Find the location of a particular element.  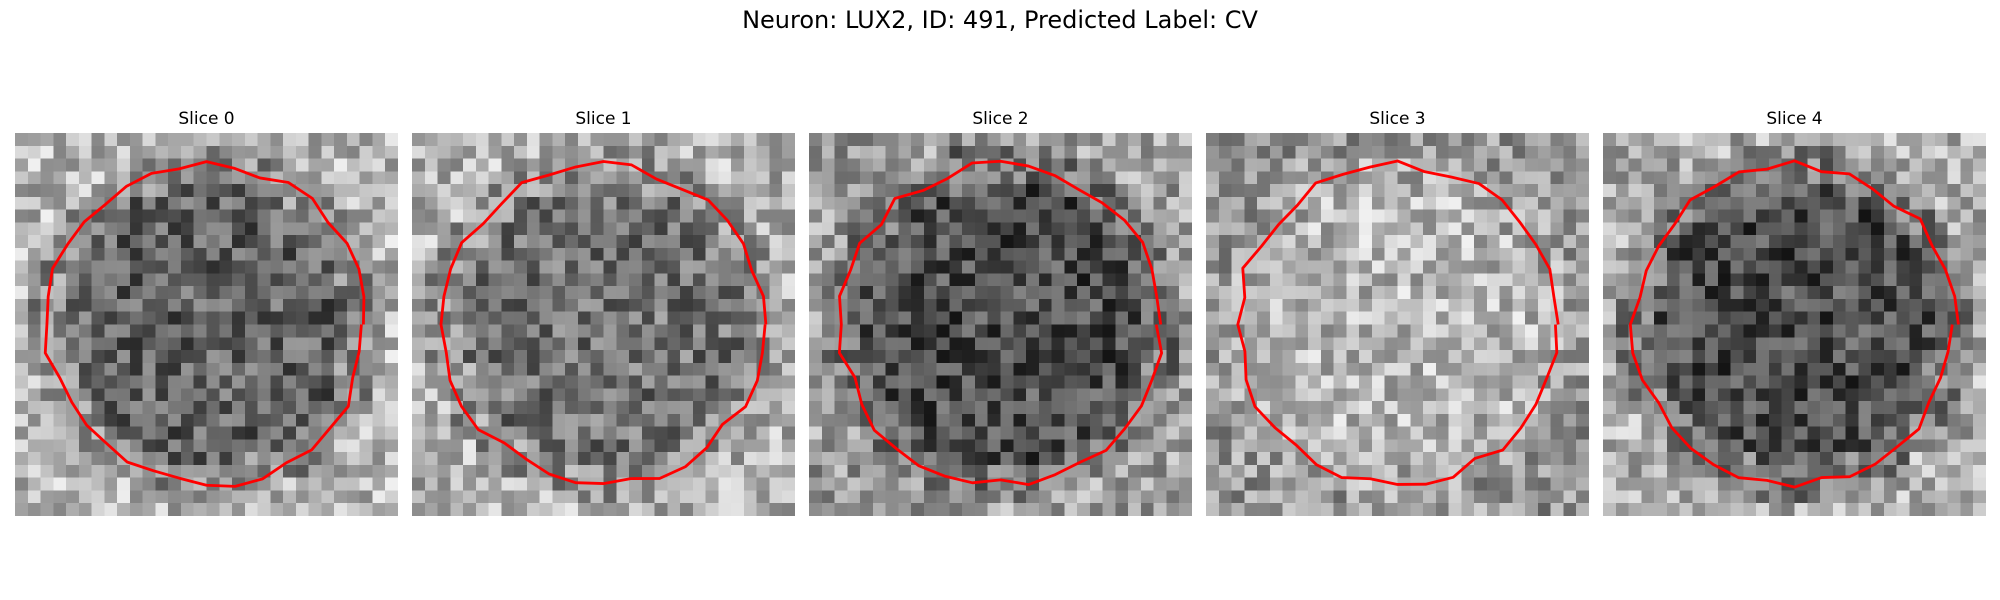

panel-title: Slice 0 is located at coordinates (206, 119).